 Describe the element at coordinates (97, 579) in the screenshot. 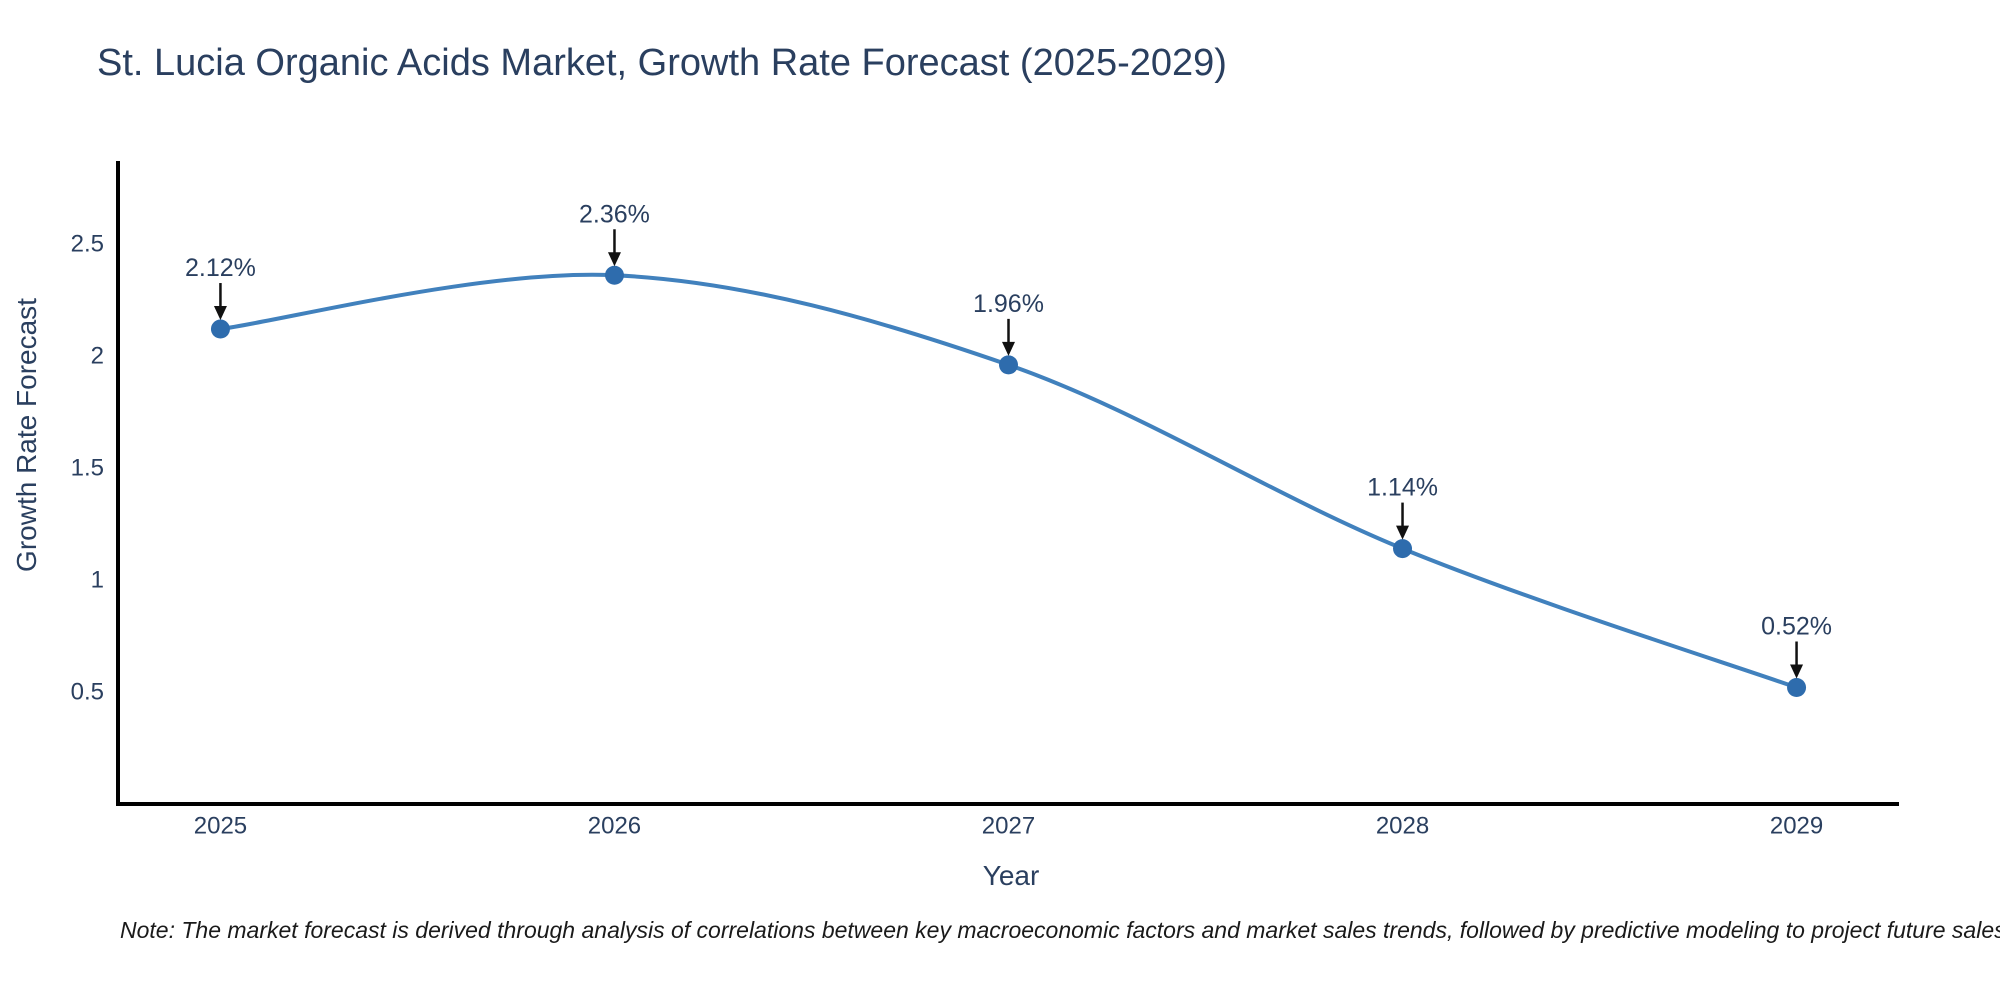

I see `y-tick-label: 1` at that location.